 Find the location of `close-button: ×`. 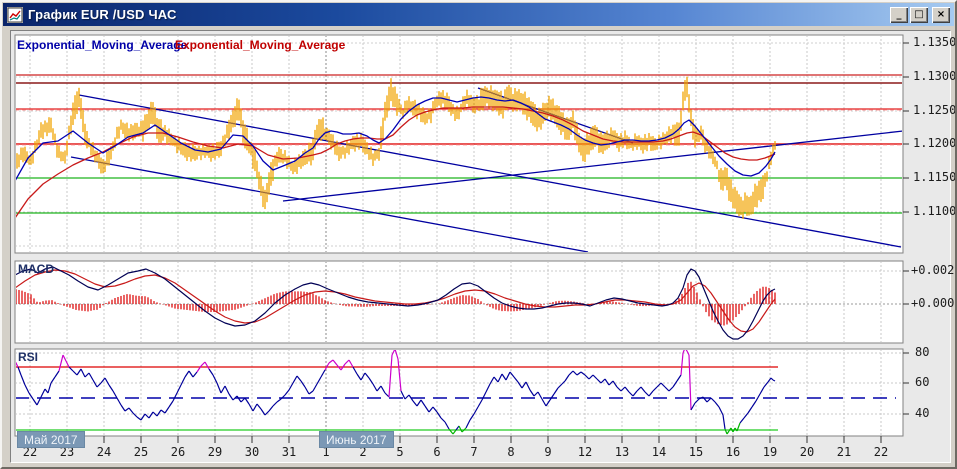

close-button: × is located at coordinates (941, 14).